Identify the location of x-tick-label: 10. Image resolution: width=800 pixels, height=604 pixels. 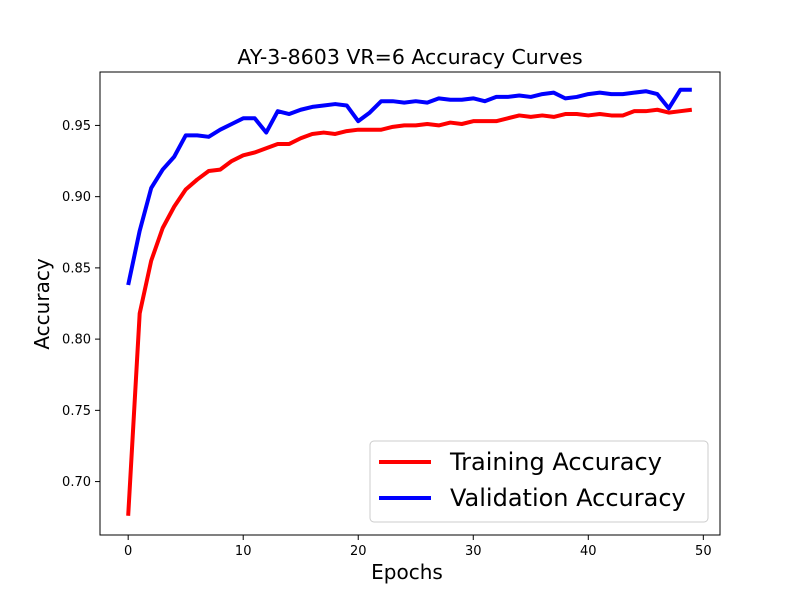
(243, 551).